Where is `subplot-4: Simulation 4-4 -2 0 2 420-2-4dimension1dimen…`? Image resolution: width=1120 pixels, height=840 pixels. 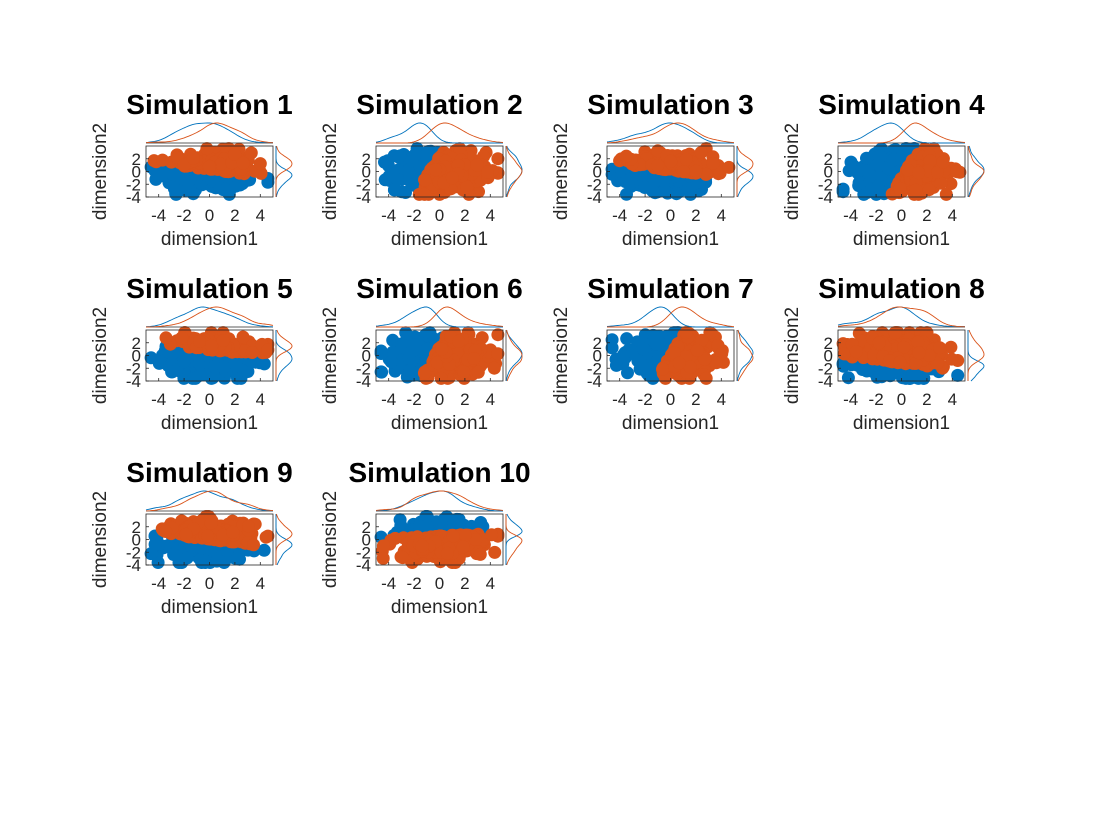 subplot-4: Simulation 4-4 -2 0 2 420-2-4dimension1dimen… is located at coordinates (883, 169).